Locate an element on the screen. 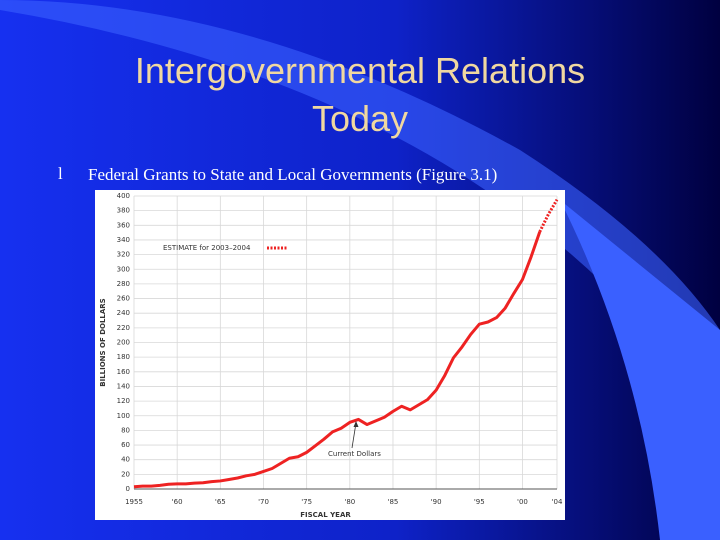 The width and height of the screenshot is (720, 545). y-tick-label: 360 is located at coordinates (123, 225).